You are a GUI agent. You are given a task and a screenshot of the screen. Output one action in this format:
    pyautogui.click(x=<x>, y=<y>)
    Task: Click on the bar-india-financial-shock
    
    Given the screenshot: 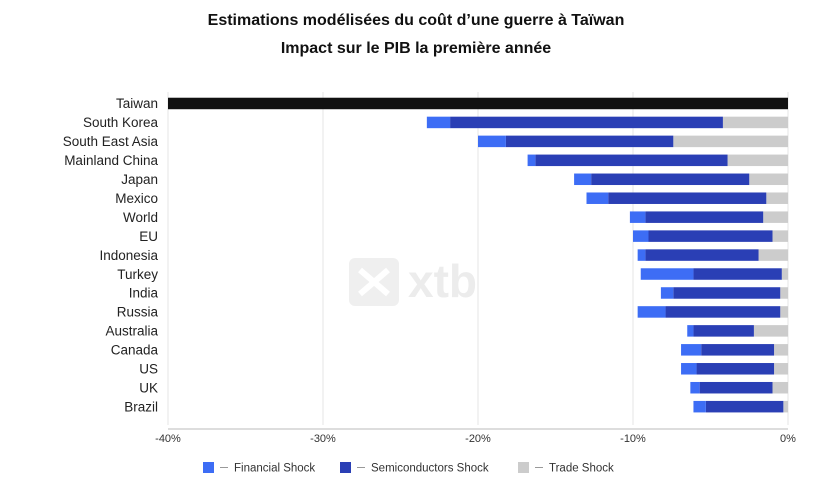 What is the action you would take?
    pyautogui.click(x=667, y=293)
    